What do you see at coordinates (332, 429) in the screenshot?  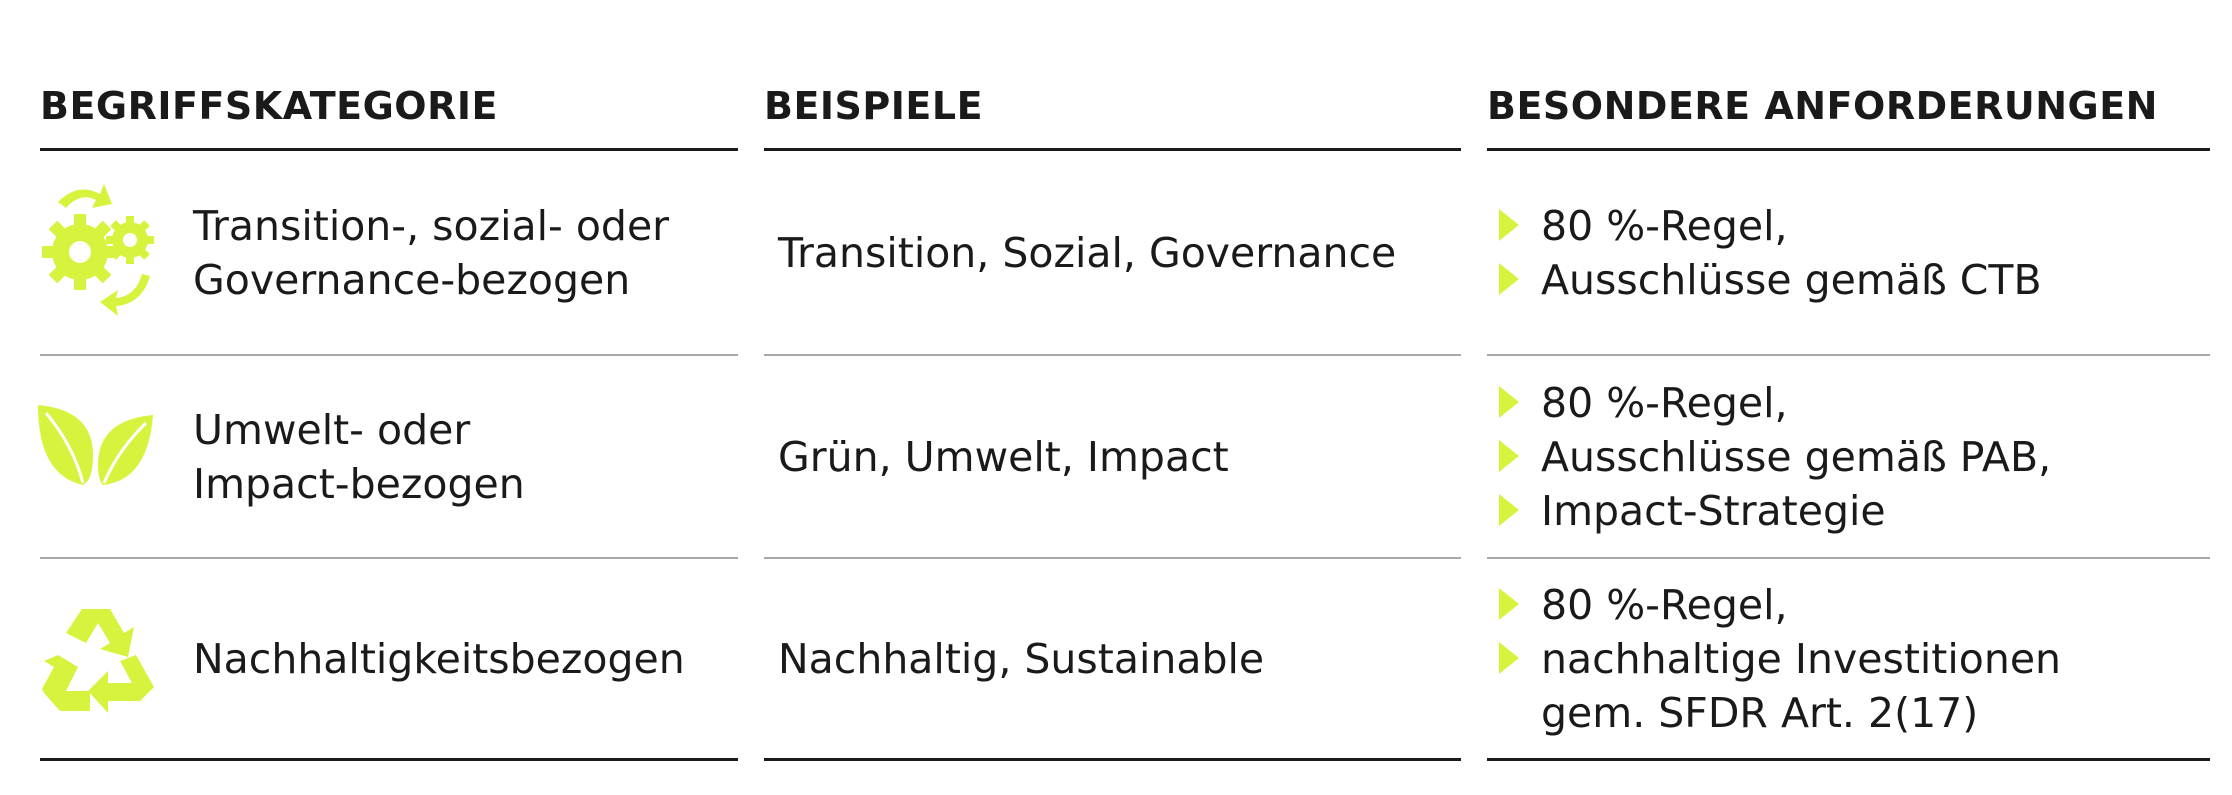 I see `category-line: Umwelt- oder` at bounding box center [332, 429].